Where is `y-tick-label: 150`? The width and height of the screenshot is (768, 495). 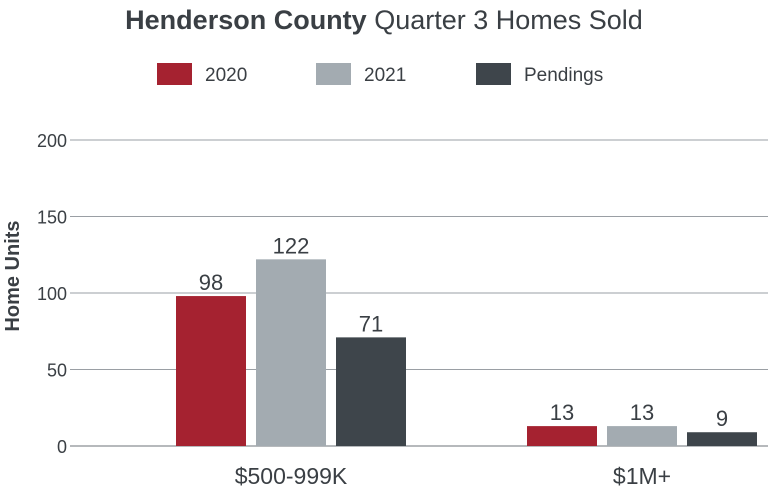
y-tick-label: 150 is located at coordinates (52, 218).